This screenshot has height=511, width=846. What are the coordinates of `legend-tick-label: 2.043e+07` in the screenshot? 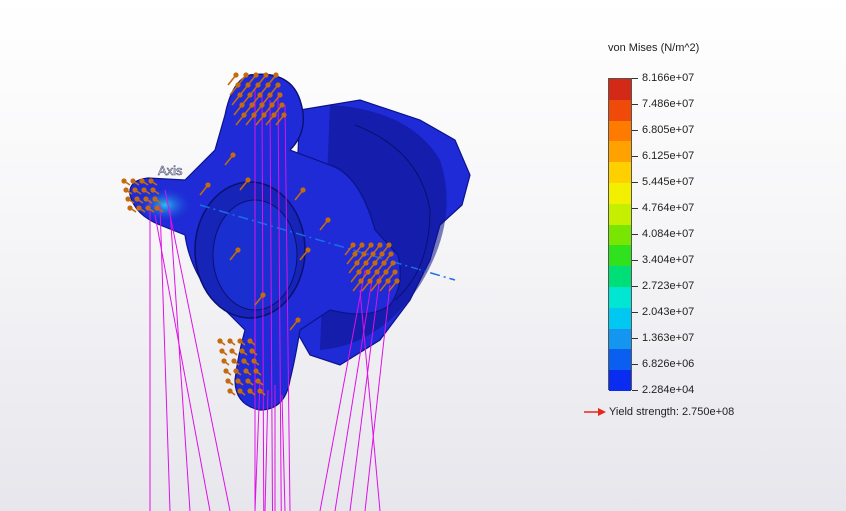 It's located at (668, 312).